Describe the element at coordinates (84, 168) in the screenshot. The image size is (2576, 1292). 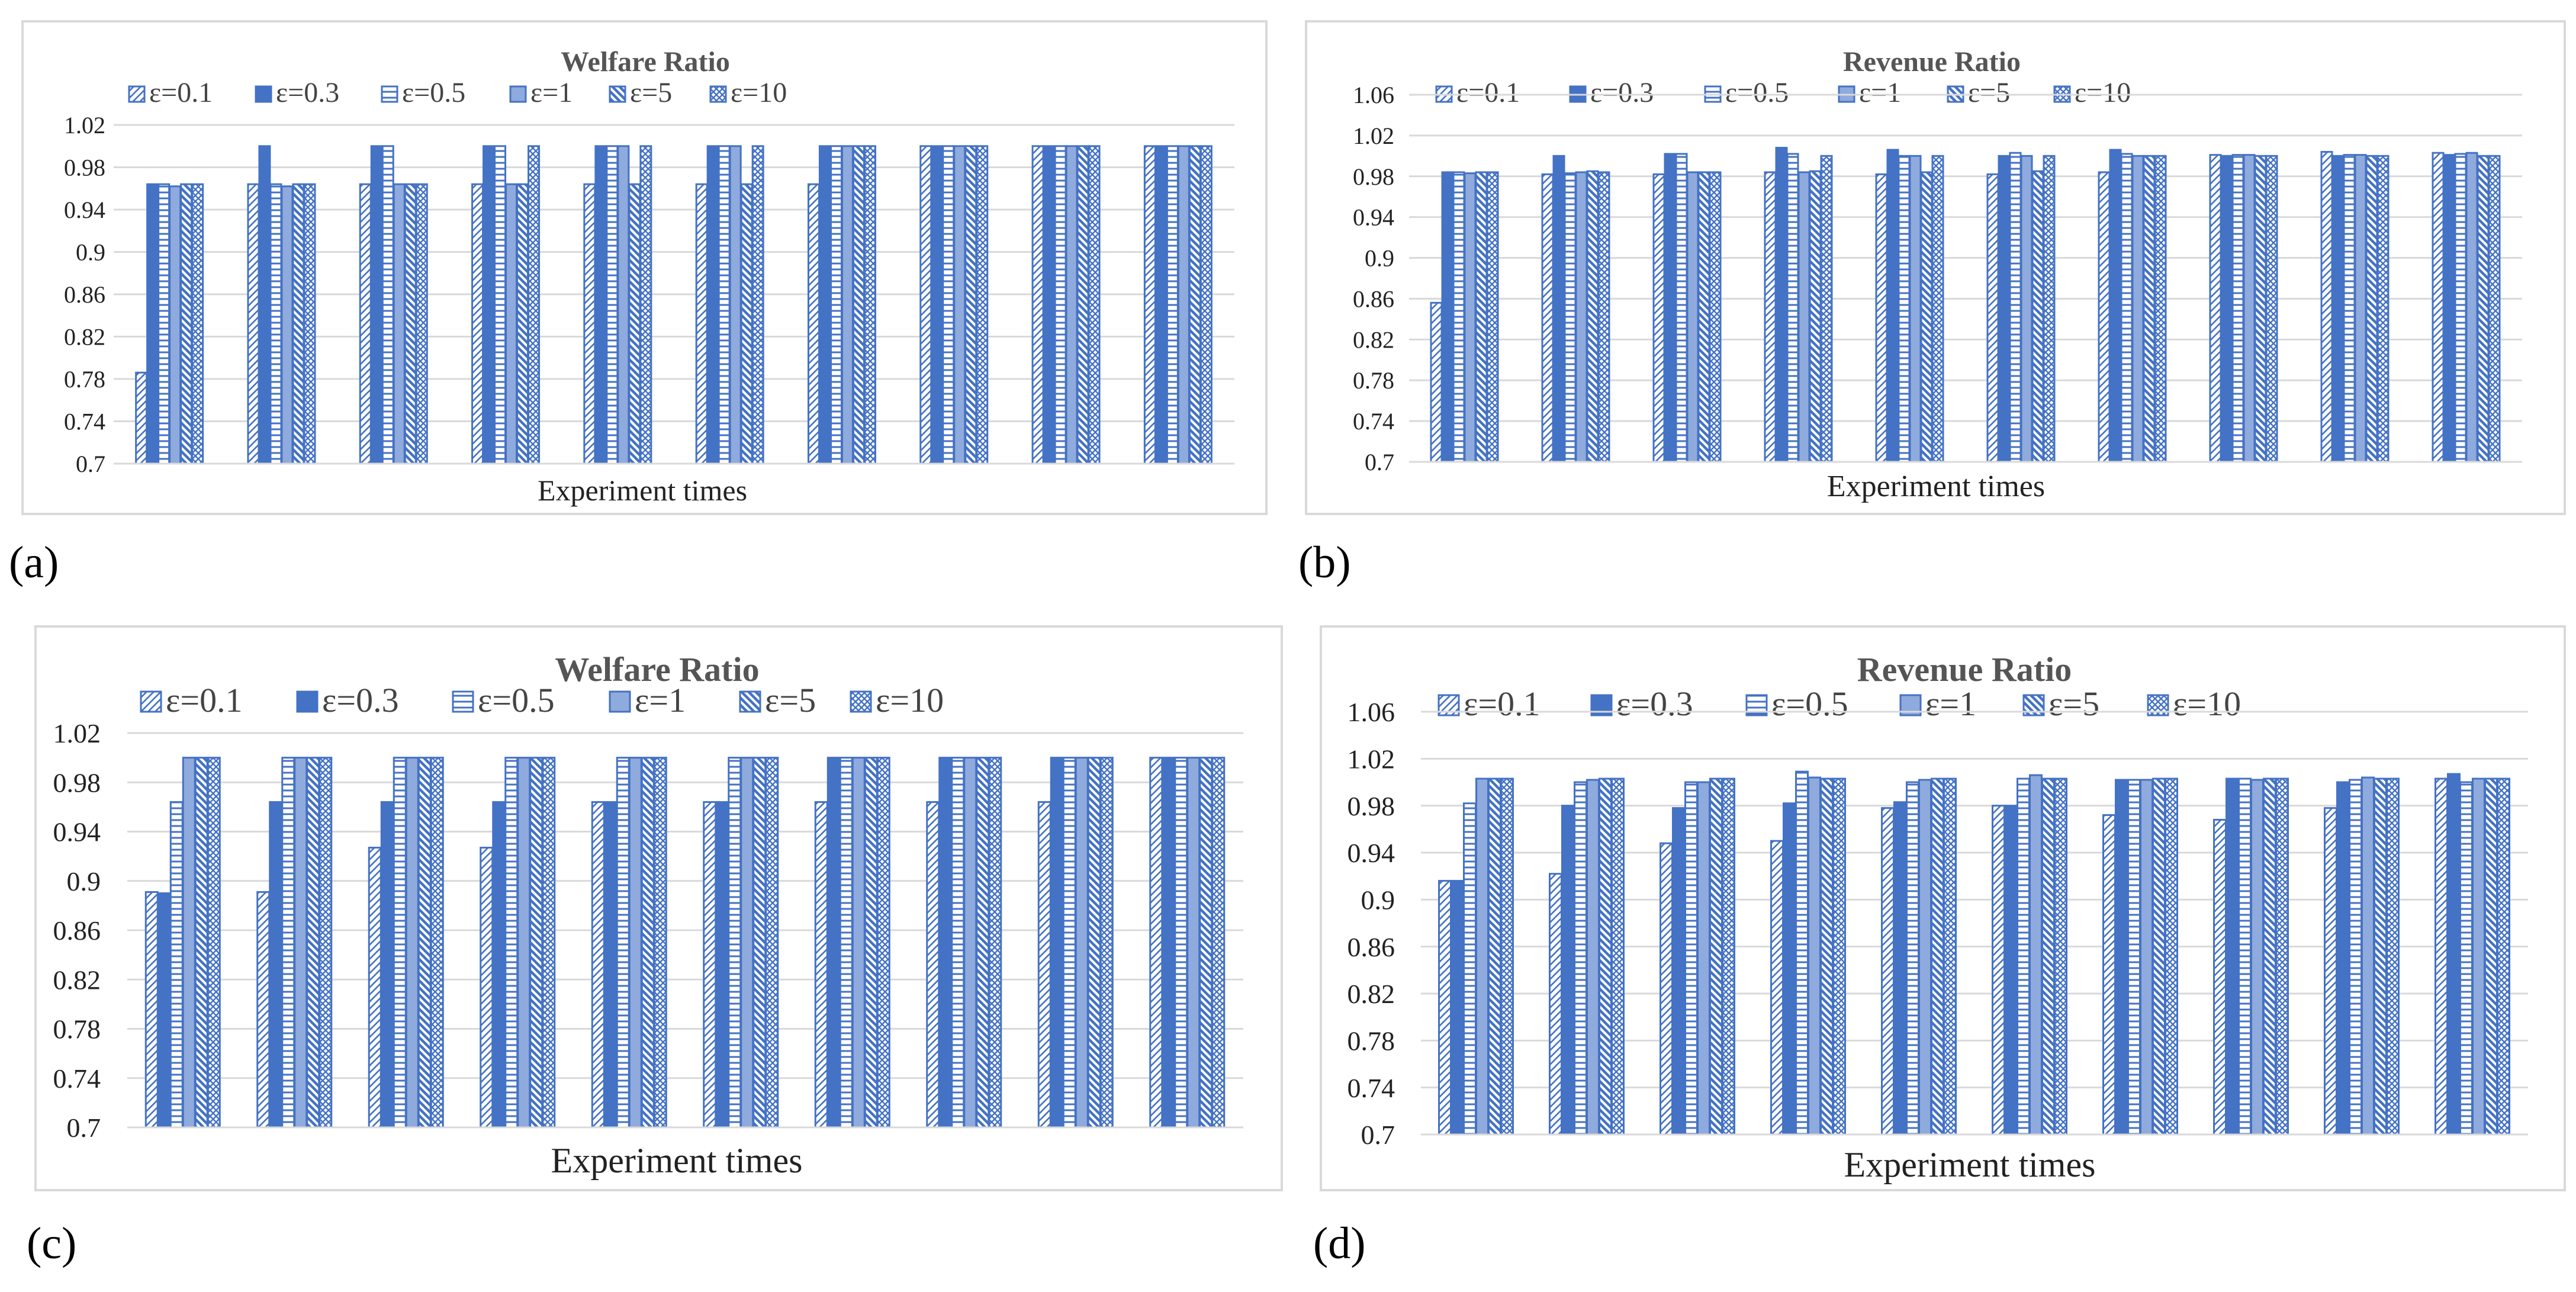
I see `y-tick-label: 0.98` at that location.